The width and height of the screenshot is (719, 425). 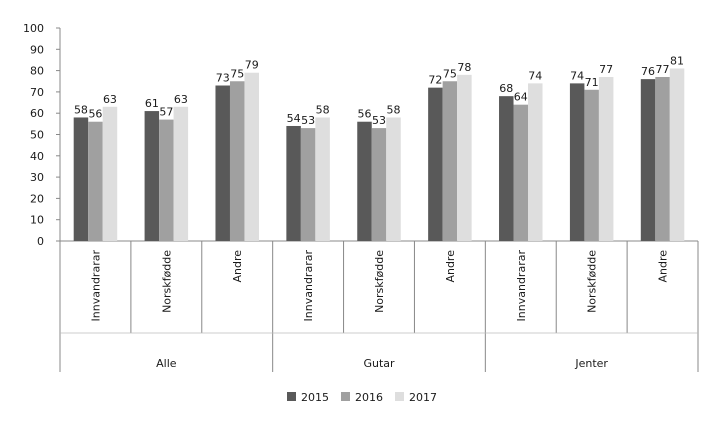 What do you see at coordinates (506, 88) in the screenshot?
I see `data-label: 68` at bounding box center [506, 88].